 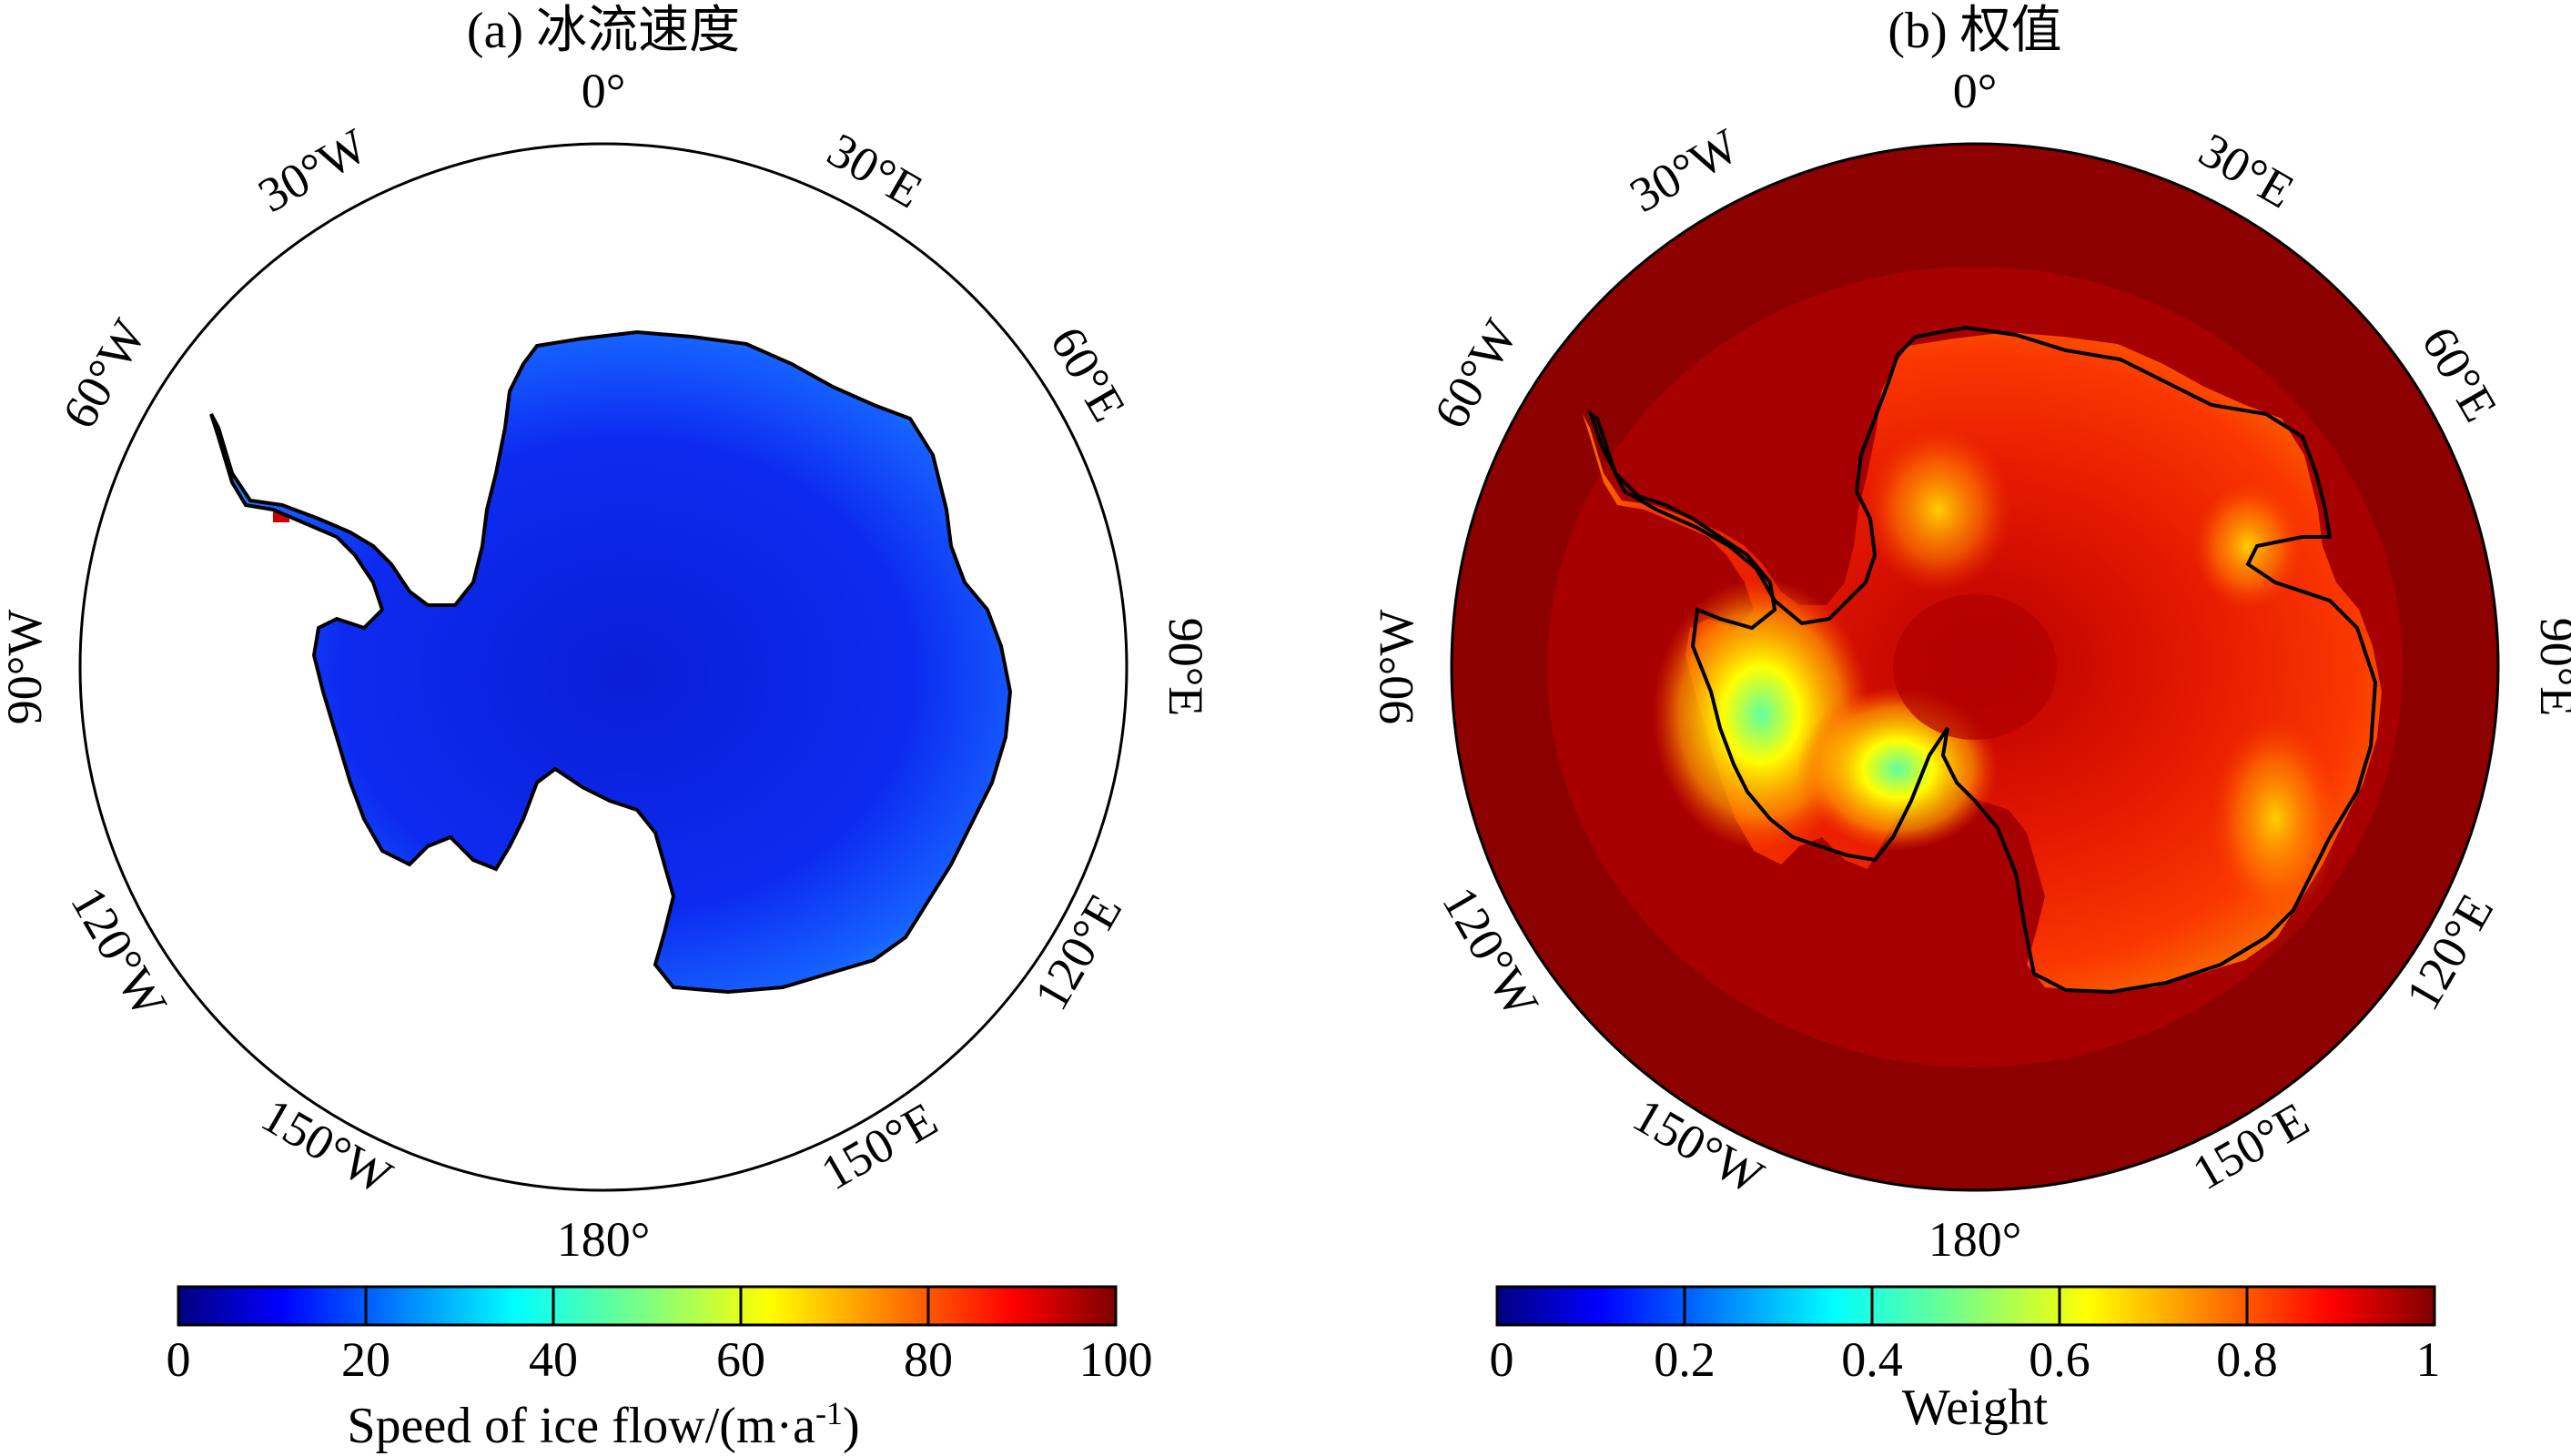 I want to click on colorbar-a-tick-20: 20, so click(x=365, y=1360).